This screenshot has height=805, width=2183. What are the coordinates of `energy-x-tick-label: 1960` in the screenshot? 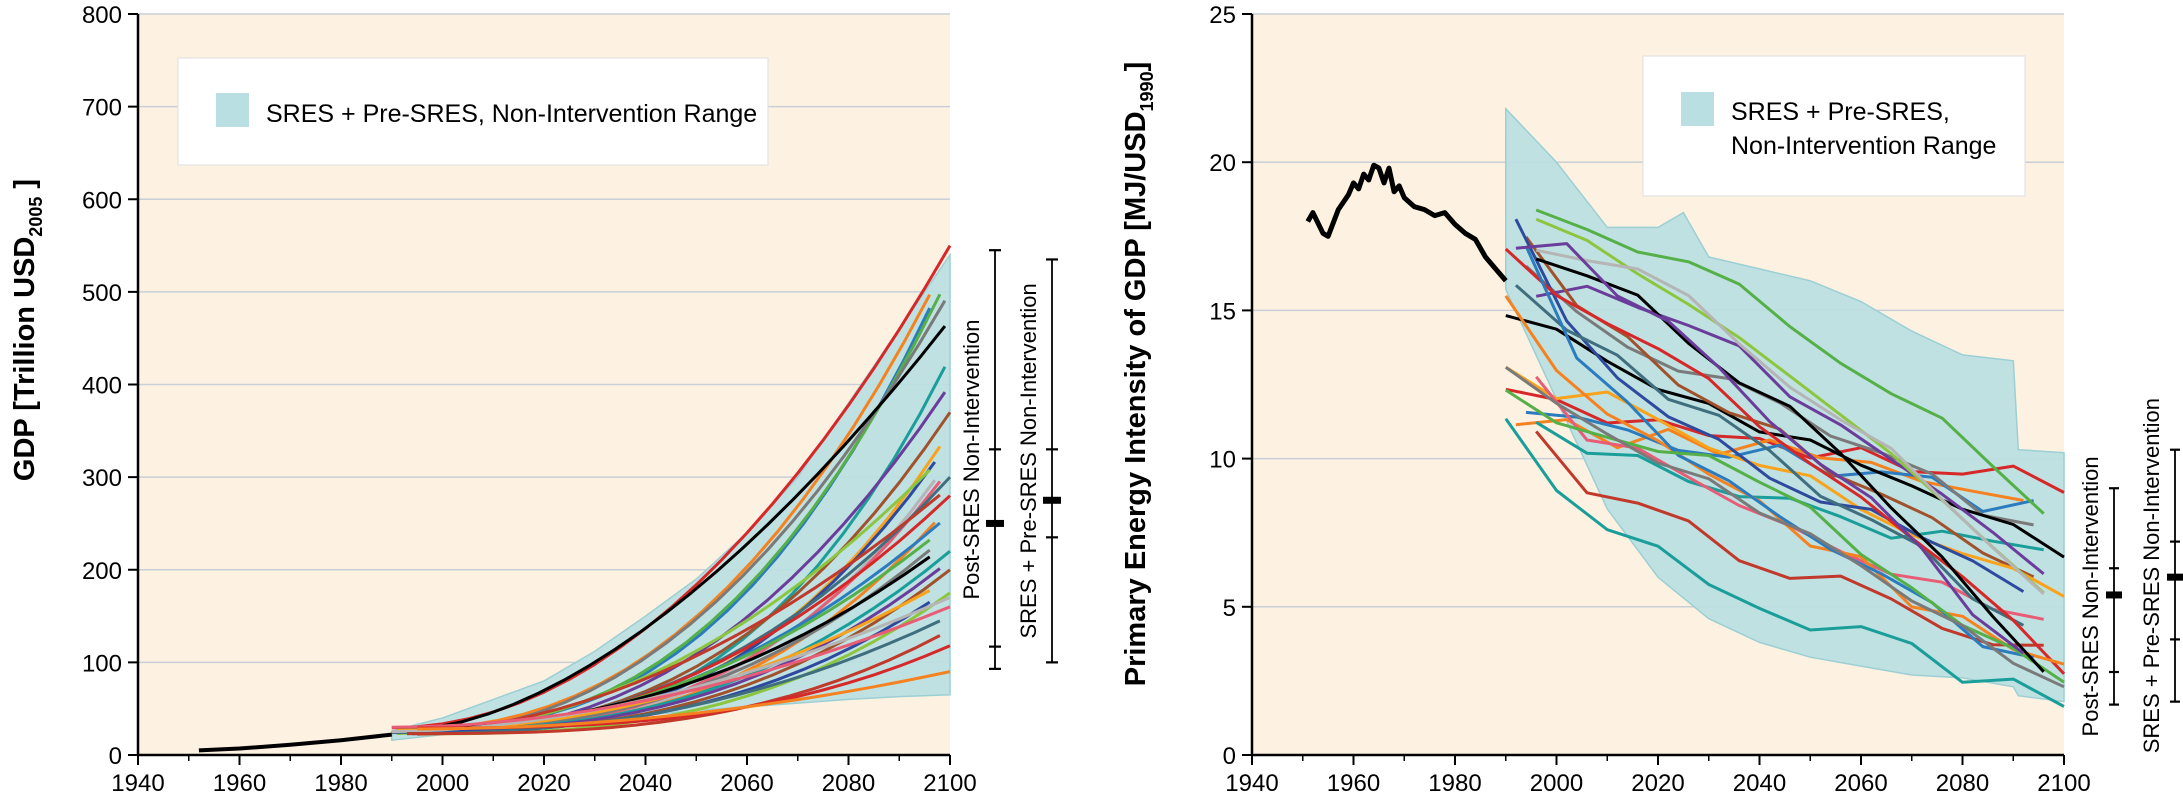 It's located at (1353, 783).